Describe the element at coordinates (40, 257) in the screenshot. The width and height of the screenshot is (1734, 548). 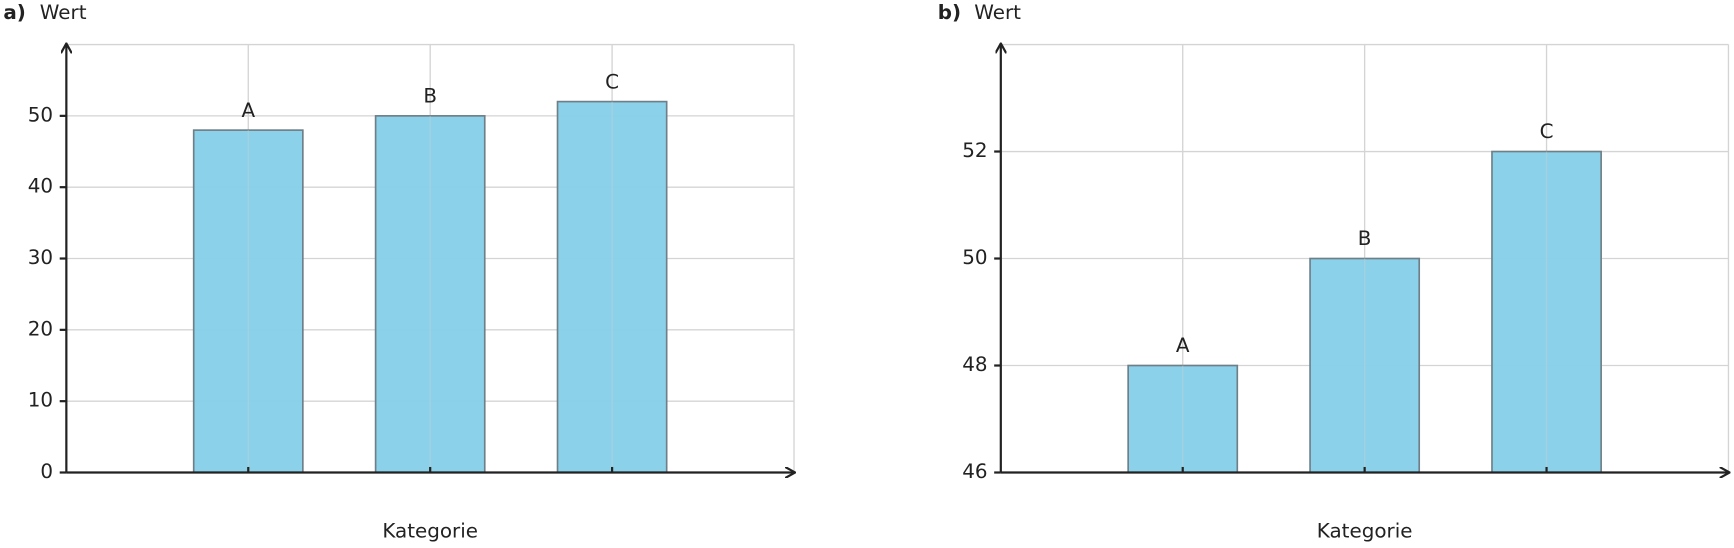
I see `y-tick-label: 30` at that location.